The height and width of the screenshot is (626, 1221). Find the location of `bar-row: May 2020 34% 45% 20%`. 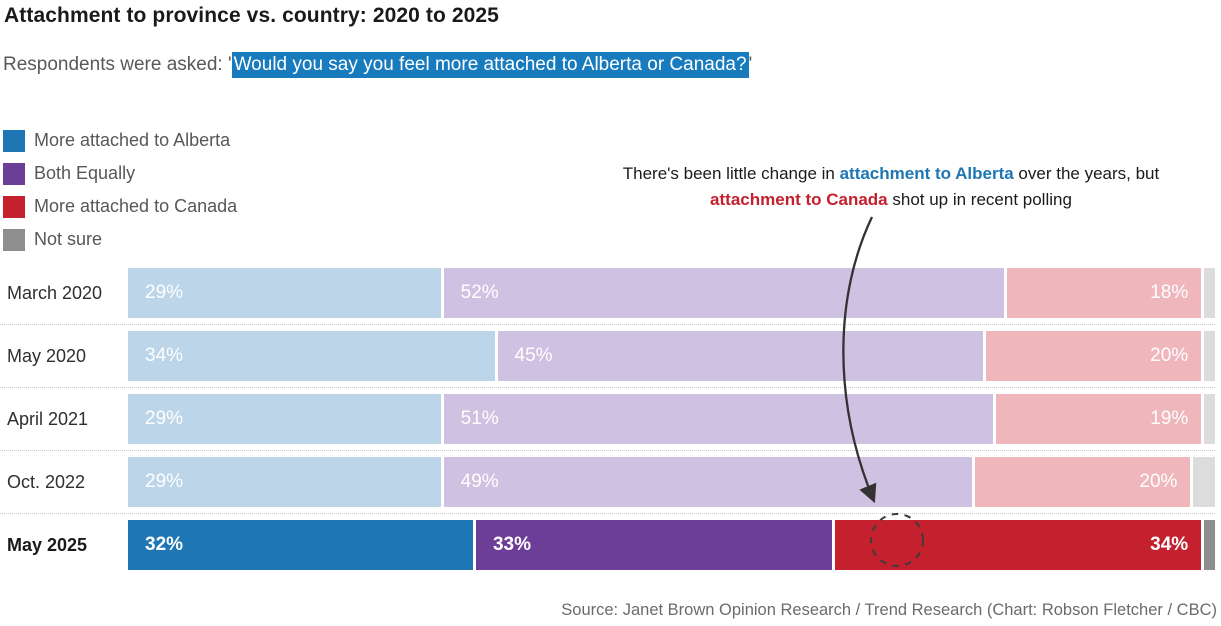

bar-row: May 2020 34% 45% 20% is located at coordinates (607, 356).